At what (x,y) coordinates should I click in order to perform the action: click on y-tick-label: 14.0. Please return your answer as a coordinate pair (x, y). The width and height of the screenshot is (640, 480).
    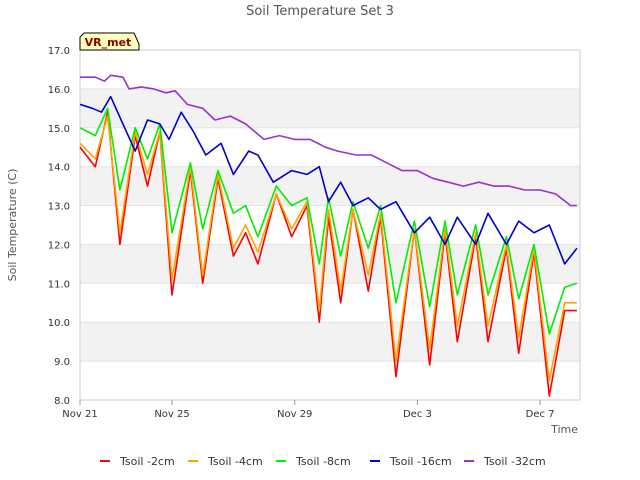
    Looking at the image, I should click on (59, 168).